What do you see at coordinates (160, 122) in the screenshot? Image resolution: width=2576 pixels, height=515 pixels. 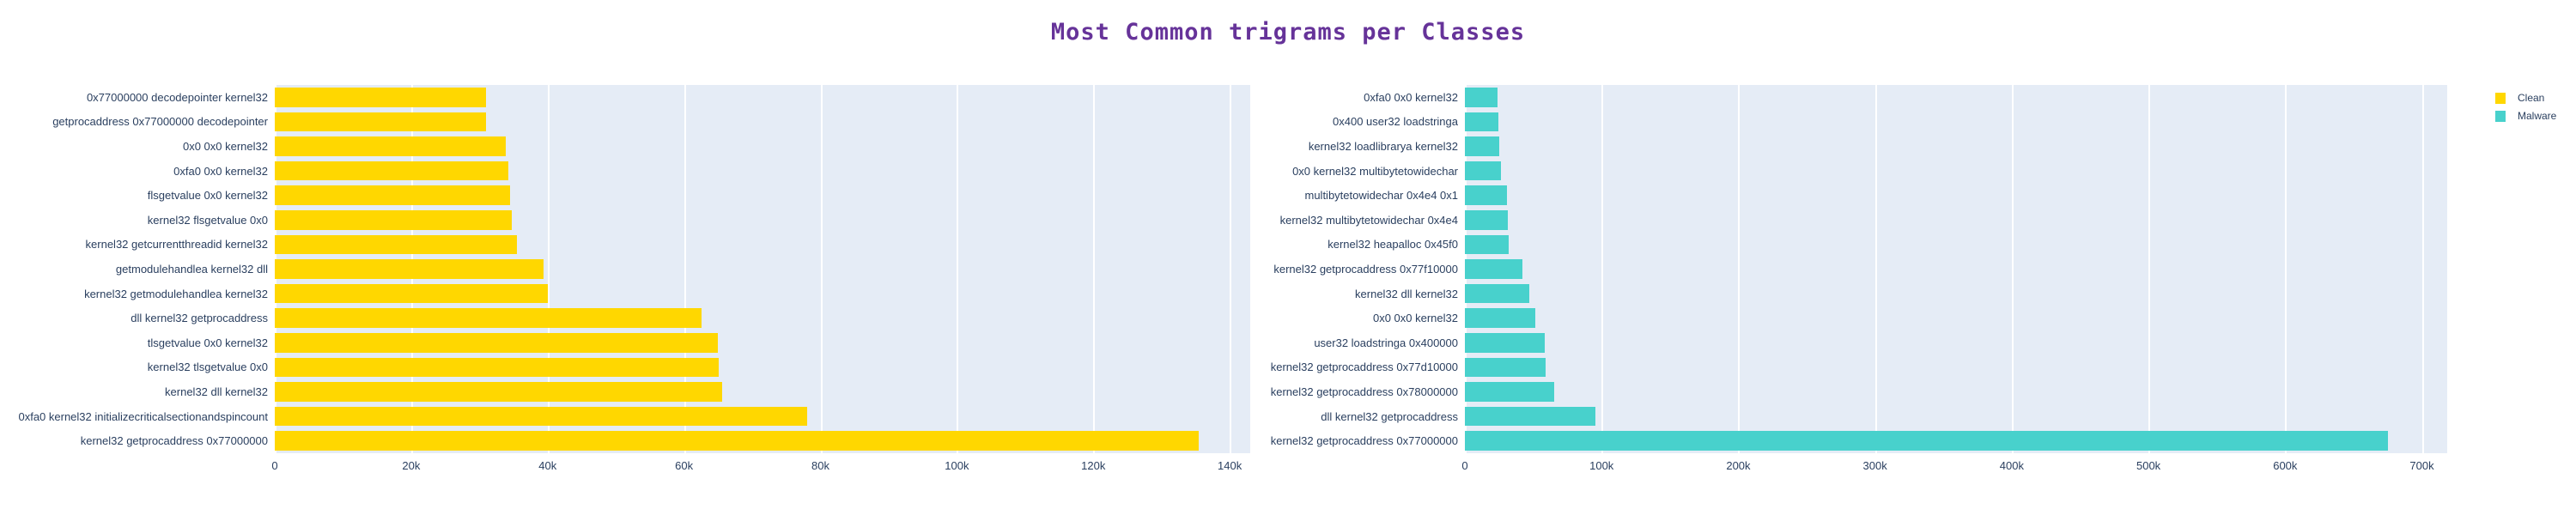 I see `y-axis-label: getprocaddress 0x77000000 decodepointer` at bounding box center [160, 122].